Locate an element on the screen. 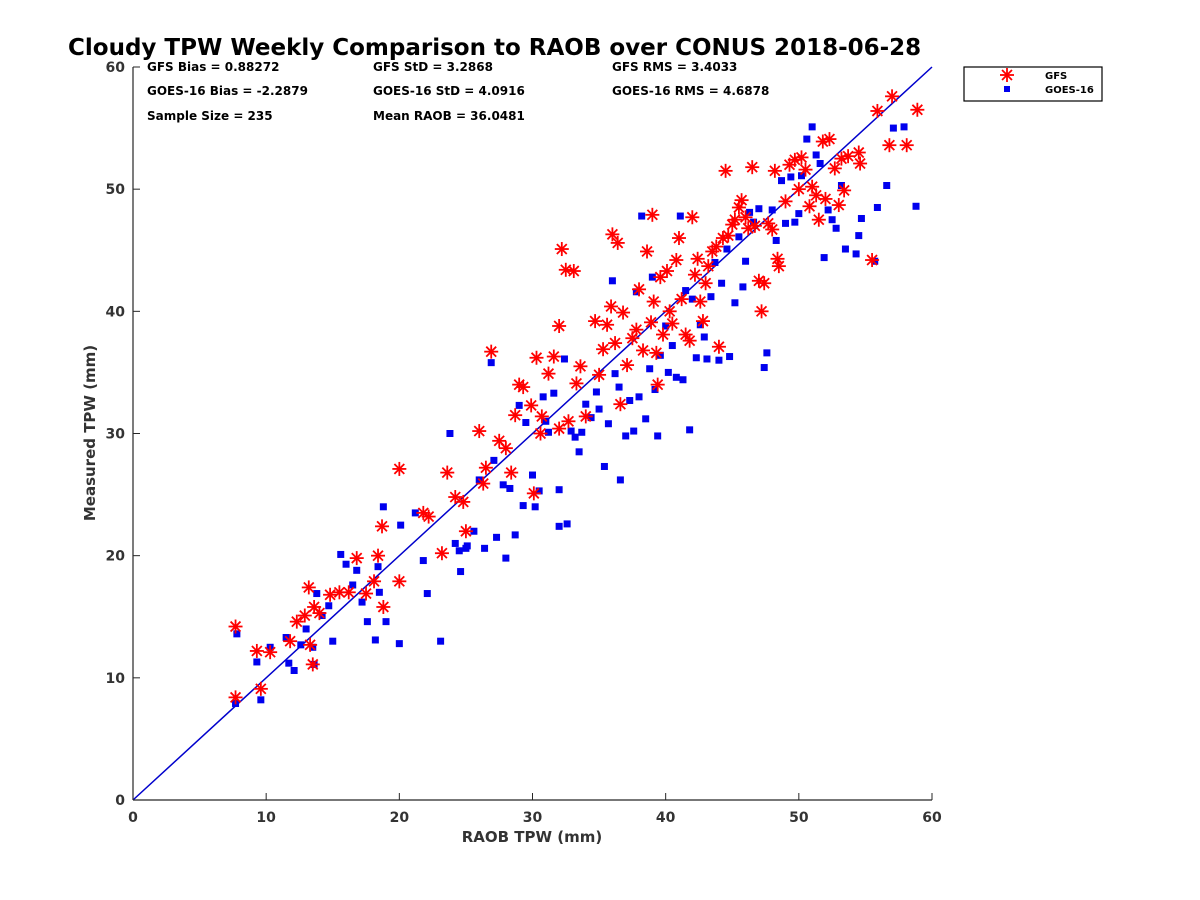  x-tick-label: 50 is located at coordinates (799, 818).